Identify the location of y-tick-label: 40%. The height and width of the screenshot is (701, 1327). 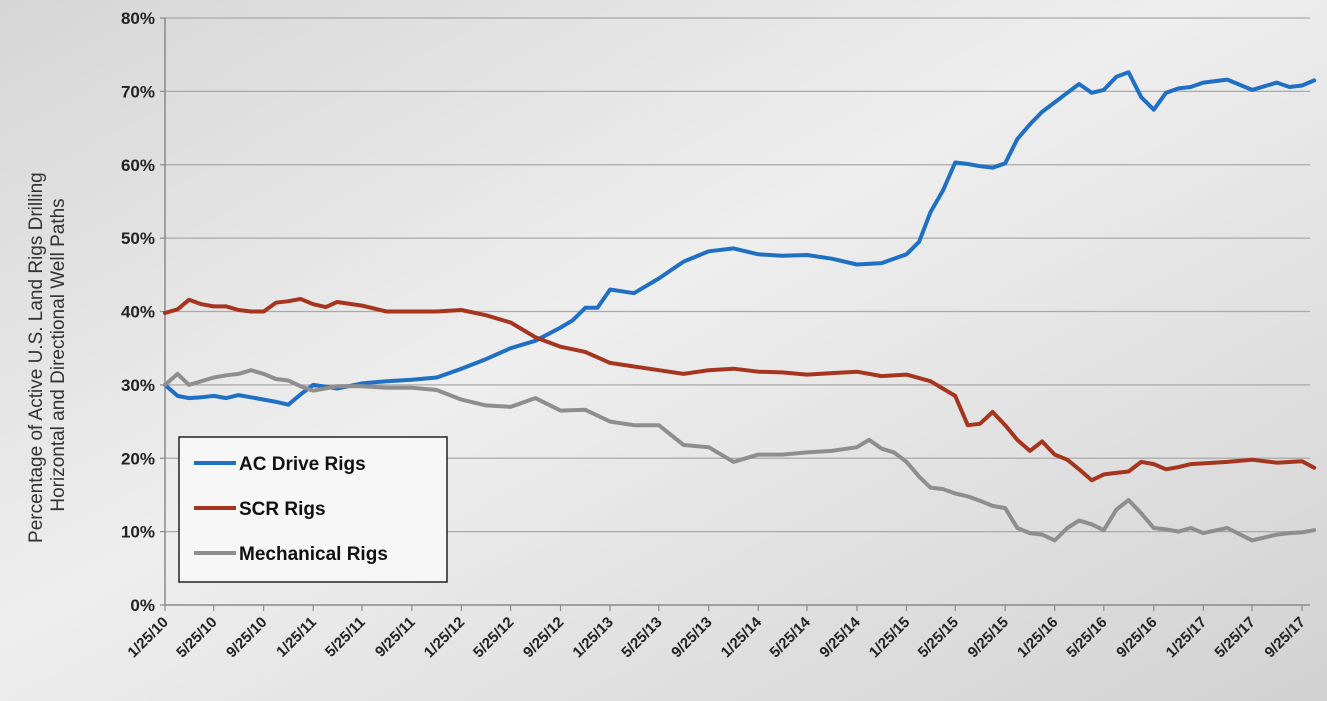
(138, 312).